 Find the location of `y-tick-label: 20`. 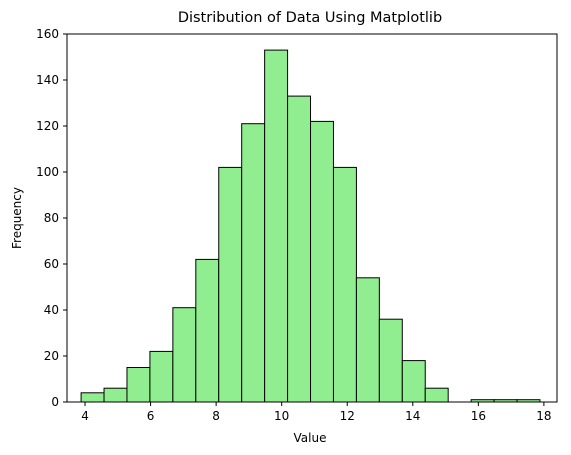

y-tick-label: 20 is located at coordinates (51, 356).